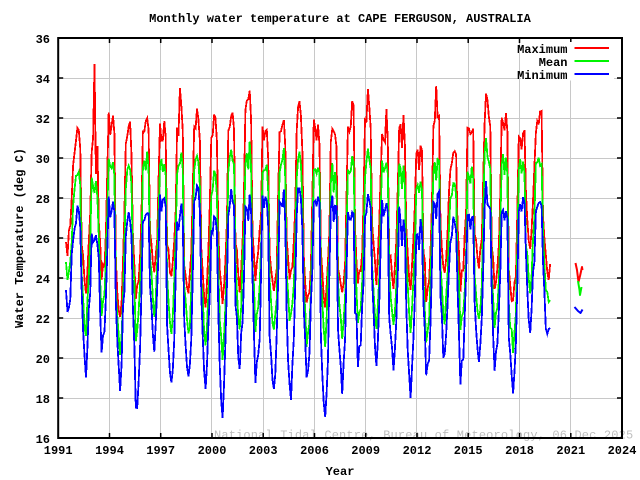 The image size is (640, 480). Describe the element at coordinates (365, 451) in the screenshot. I see `svg-text: 2009` at that location.